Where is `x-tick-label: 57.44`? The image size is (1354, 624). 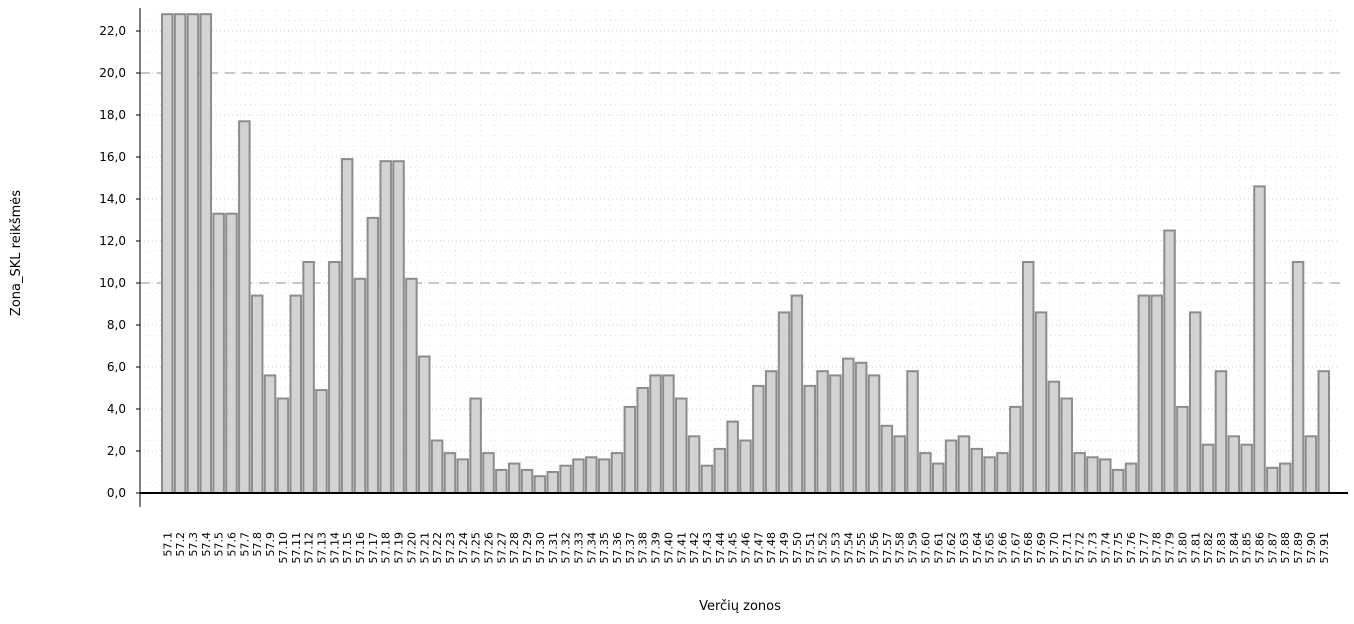 x-tick-label: 57.44 is located at coordinates (720, 548).